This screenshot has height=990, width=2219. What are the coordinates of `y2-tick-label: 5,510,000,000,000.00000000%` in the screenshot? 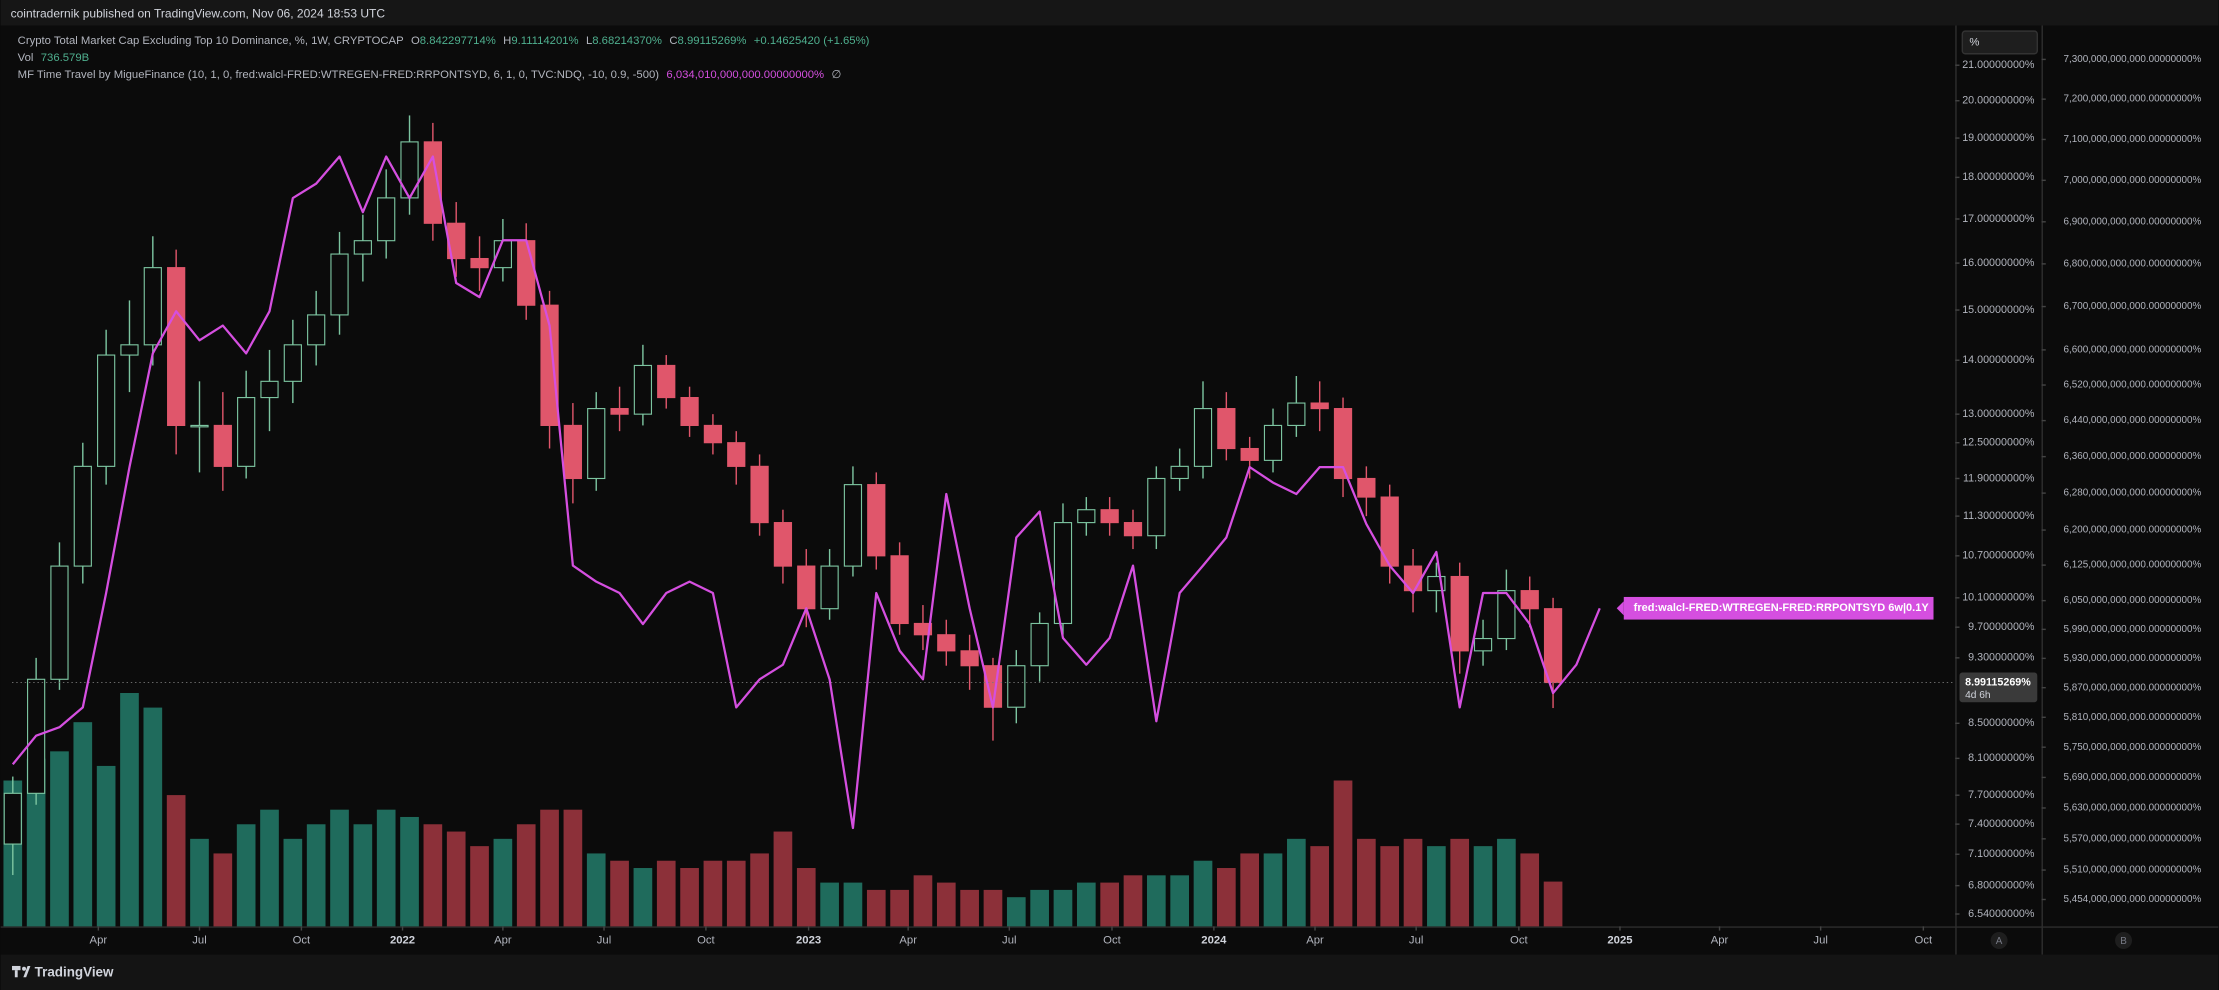 It's located at (2132, 870).